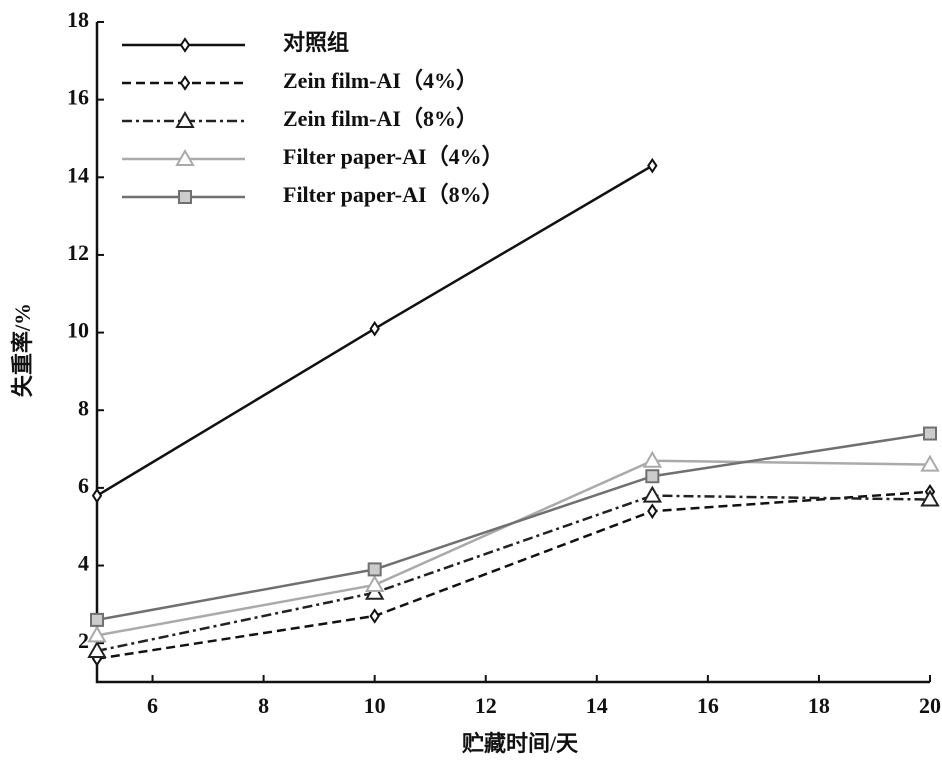  Describe the element at coordinates (83, 640) in the screenshot. I see `y-tick-label: 2` at that location.